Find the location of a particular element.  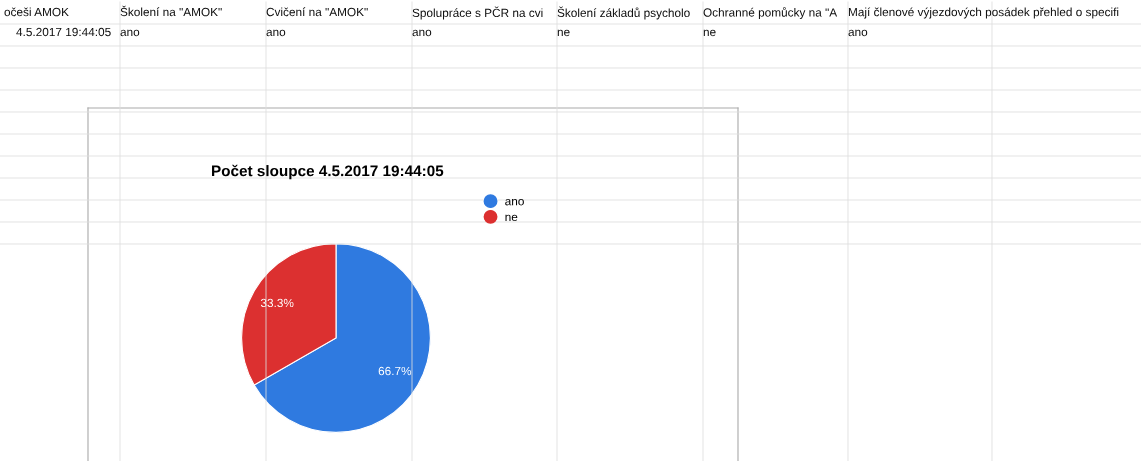

chart-title: Počet sloupce 4.5.2017 19:44:05 is located at coordinates (328, 172).